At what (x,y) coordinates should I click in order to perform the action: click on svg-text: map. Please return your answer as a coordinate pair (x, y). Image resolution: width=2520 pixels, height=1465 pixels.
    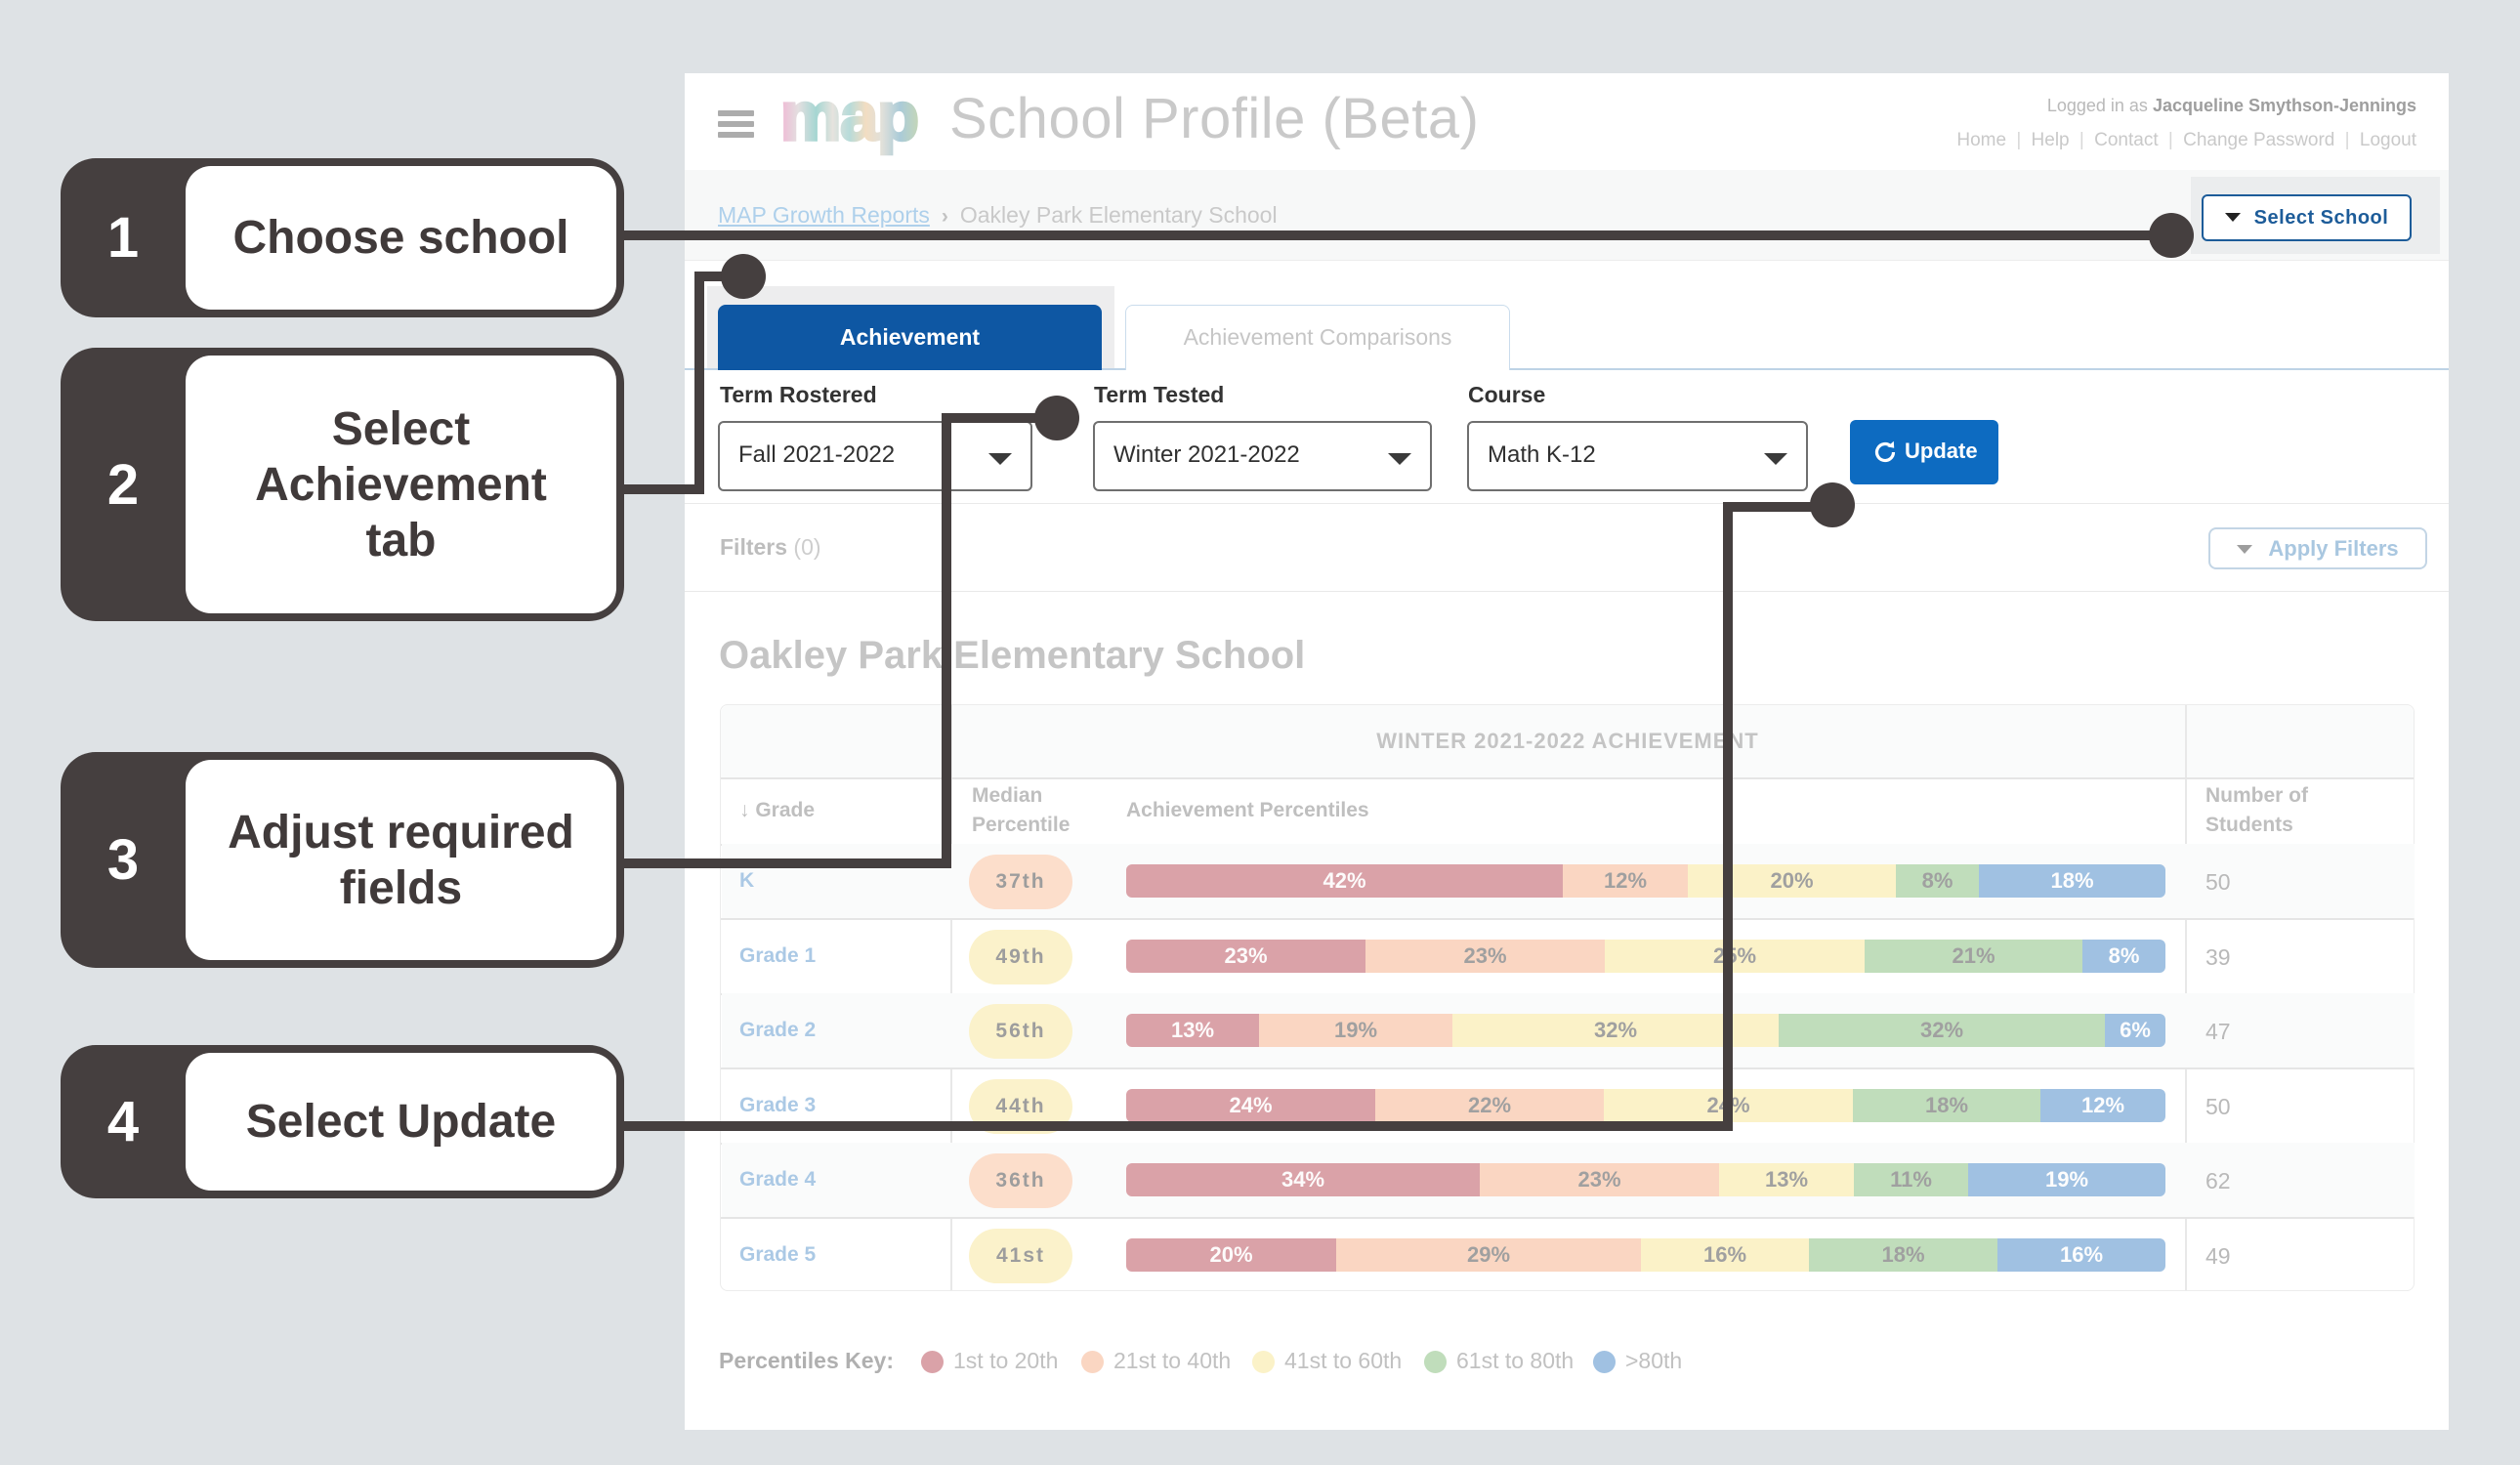
    Looking at the image, I should click on (849, 124).